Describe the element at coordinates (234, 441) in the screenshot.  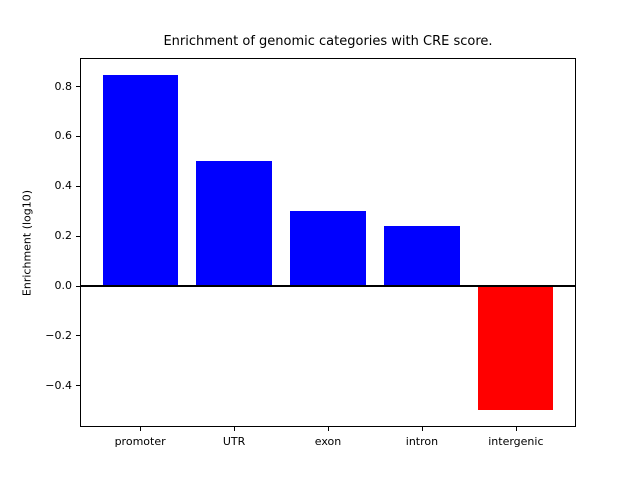
I see `x-tick-label-UTR: UTR` at that location.